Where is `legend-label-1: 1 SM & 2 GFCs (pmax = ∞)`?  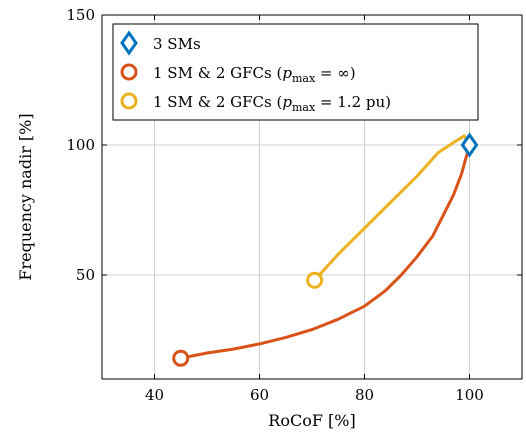
legend-label-1: 1 SM & 2 GFCs (pmax = ∞) is located at coordinates (254, 74).